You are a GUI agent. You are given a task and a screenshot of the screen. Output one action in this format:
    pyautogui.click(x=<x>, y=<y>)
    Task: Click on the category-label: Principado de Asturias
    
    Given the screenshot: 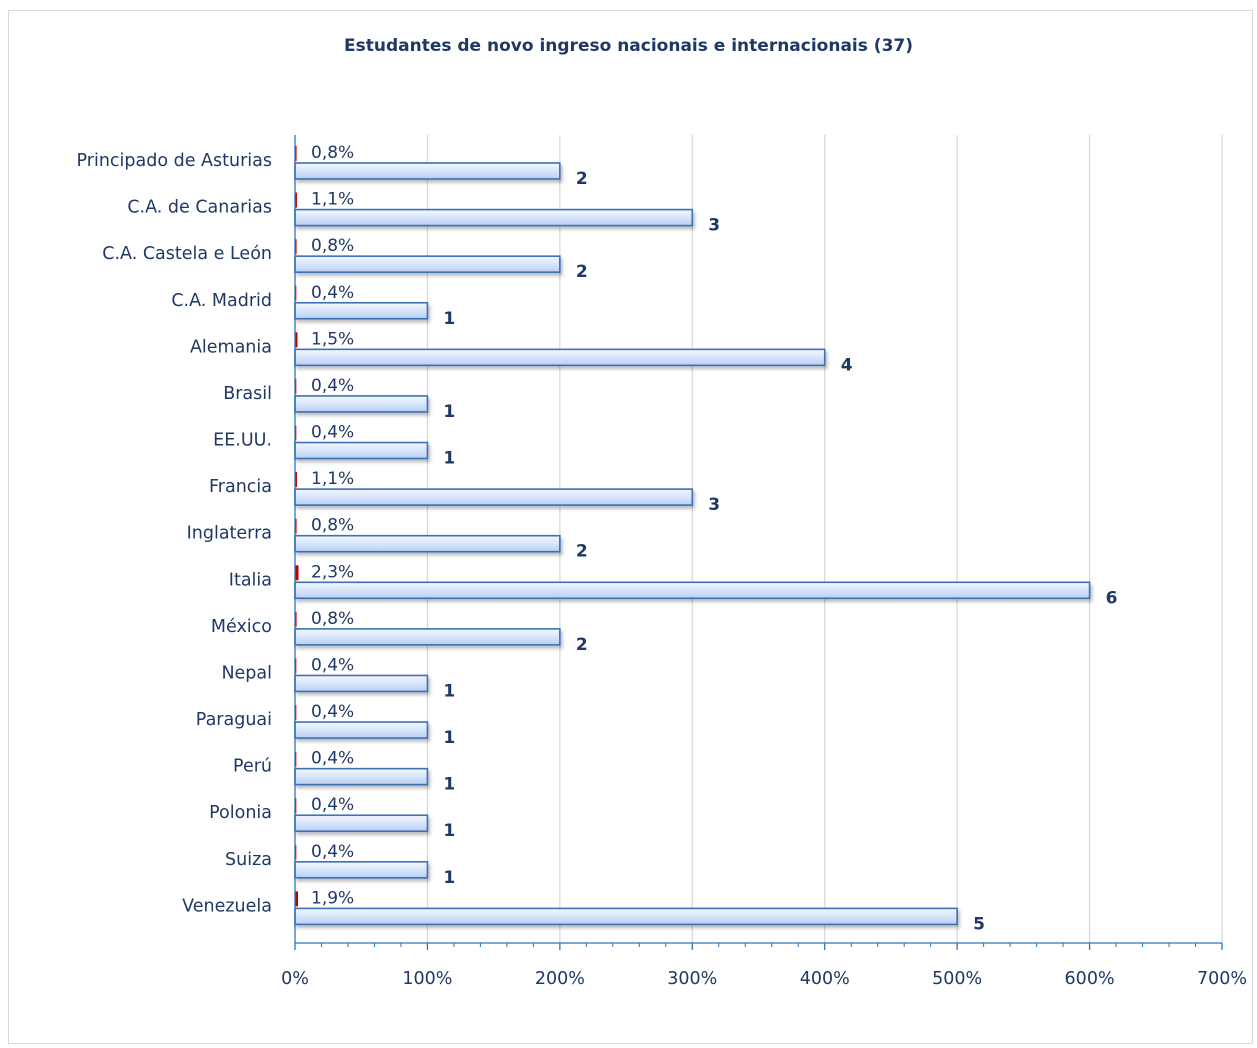 What is the action you would take?
    pyautogui.click(x=174, y=161)
    